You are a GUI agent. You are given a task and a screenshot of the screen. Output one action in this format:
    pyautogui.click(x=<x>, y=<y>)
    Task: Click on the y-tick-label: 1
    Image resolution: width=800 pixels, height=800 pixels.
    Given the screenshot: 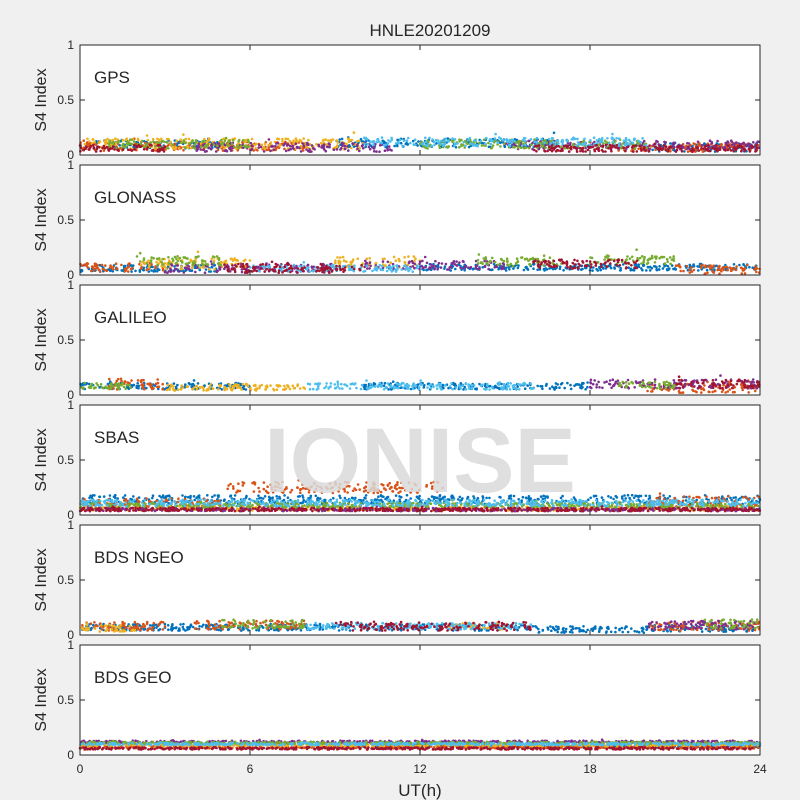 What is the action you would take?
    pyautogui.click(x=70, y=165)
    